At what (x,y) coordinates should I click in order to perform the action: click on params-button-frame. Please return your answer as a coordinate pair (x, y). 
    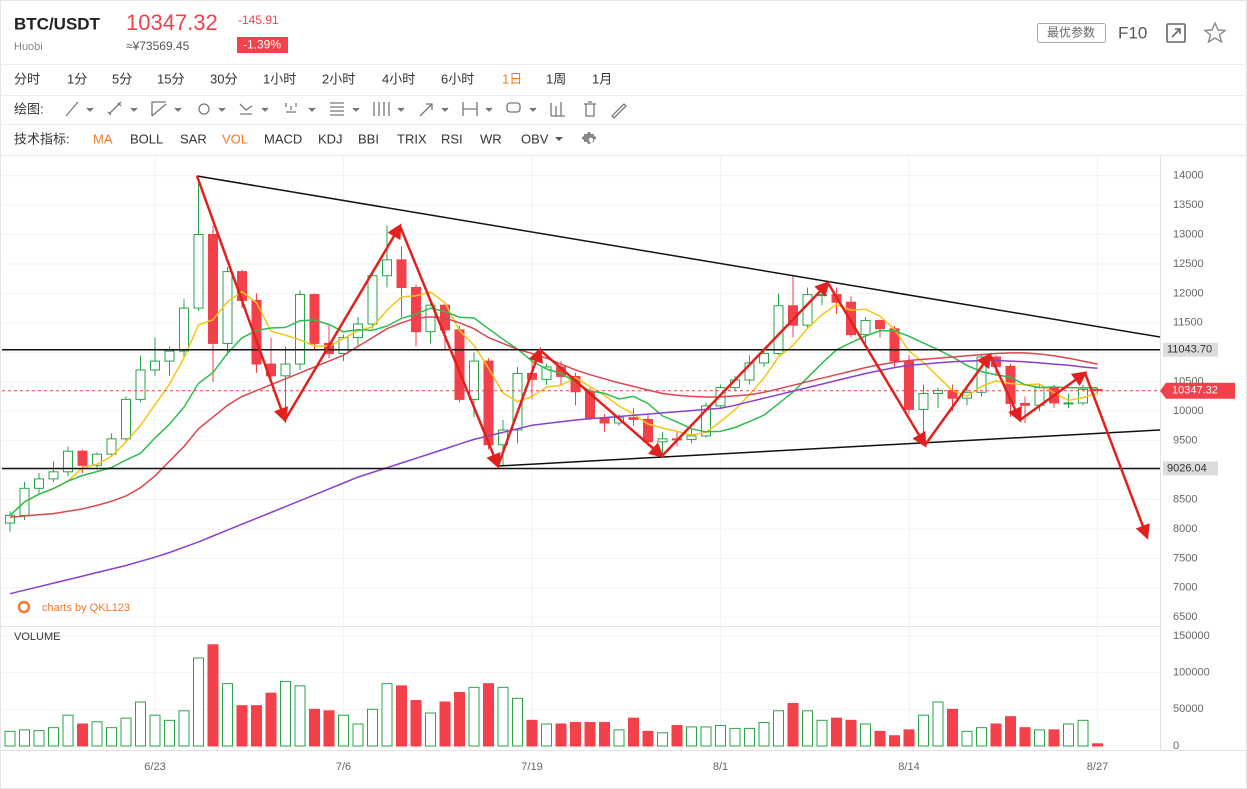
    Looking at the image, I should click on (1071, 33).